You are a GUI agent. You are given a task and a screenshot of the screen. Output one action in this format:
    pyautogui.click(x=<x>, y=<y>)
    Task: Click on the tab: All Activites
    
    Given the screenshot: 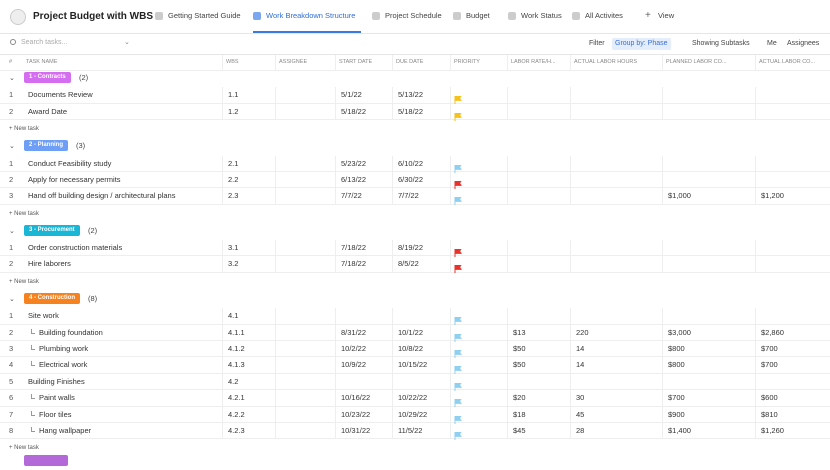 What is the action you would take?
    pyautogui.click(x=604, y=15)
    